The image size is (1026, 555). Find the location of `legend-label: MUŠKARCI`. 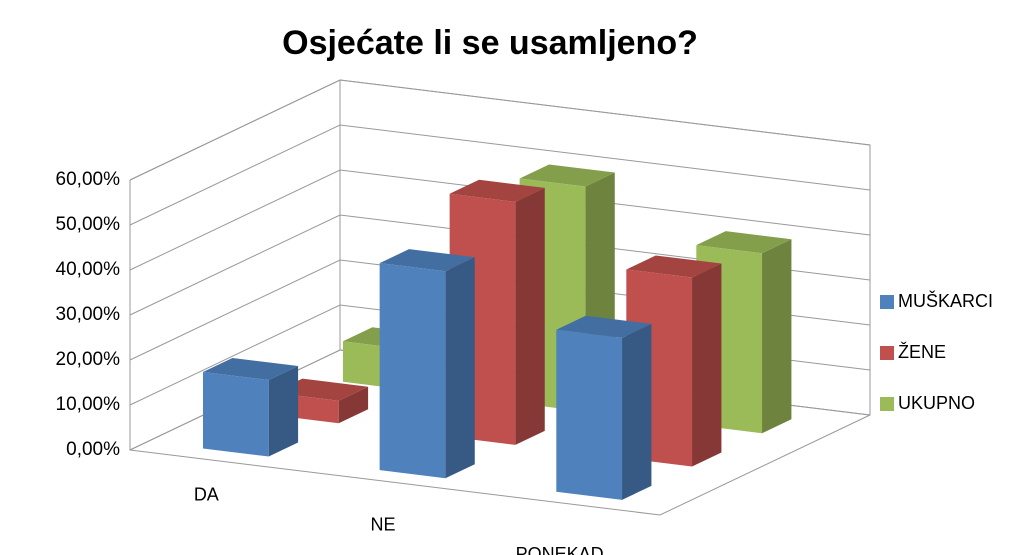

legend-label: MUŠKARCI is located at coordinates (945, 300).